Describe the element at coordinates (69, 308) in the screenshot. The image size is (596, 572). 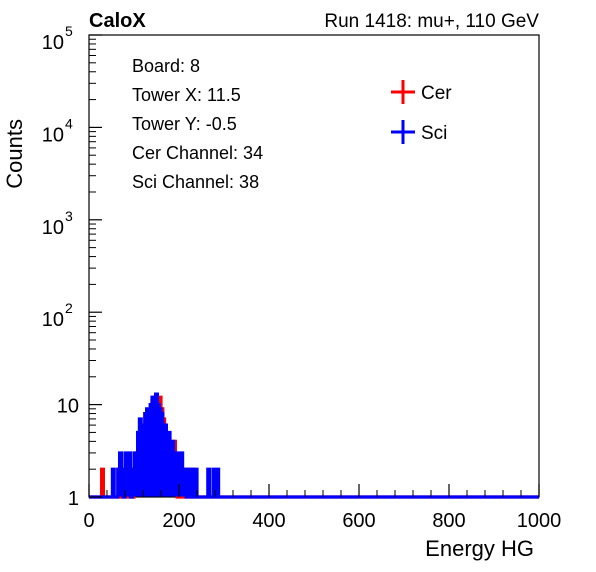
I see `y-tick-exponent: 2` at that location.